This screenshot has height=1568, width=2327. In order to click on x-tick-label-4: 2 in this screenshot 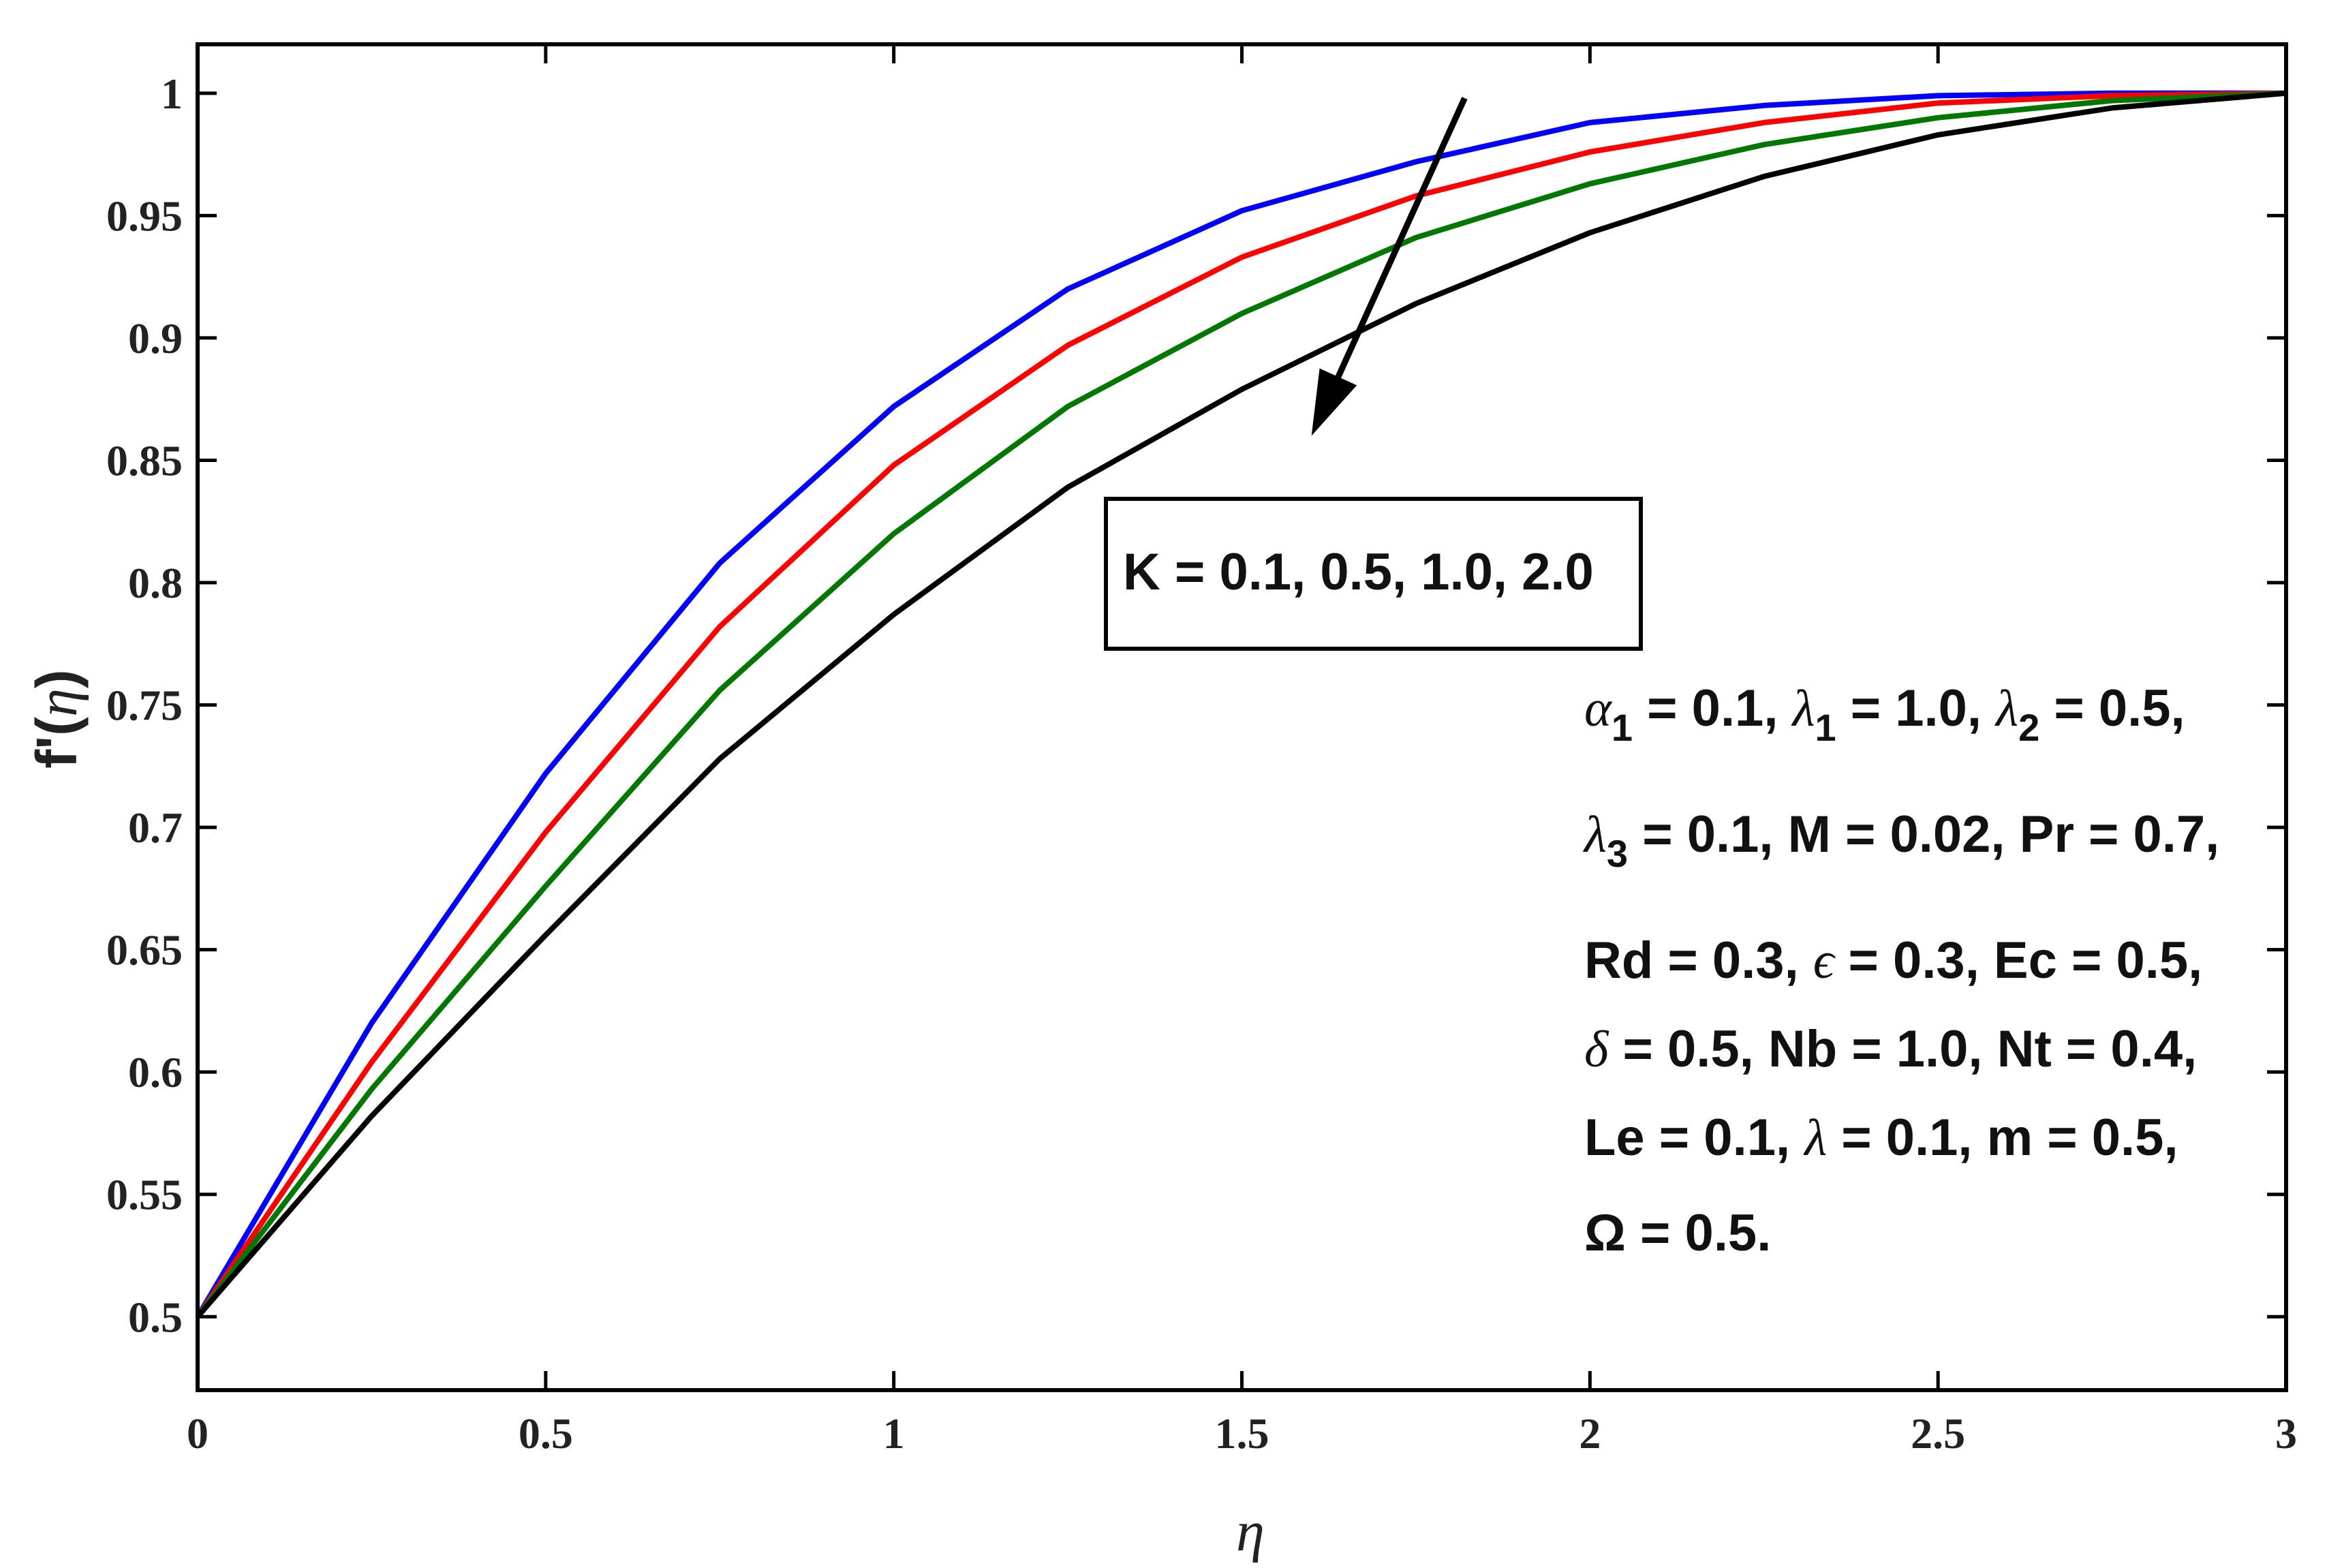, I will do `click(1590, 1434)`.